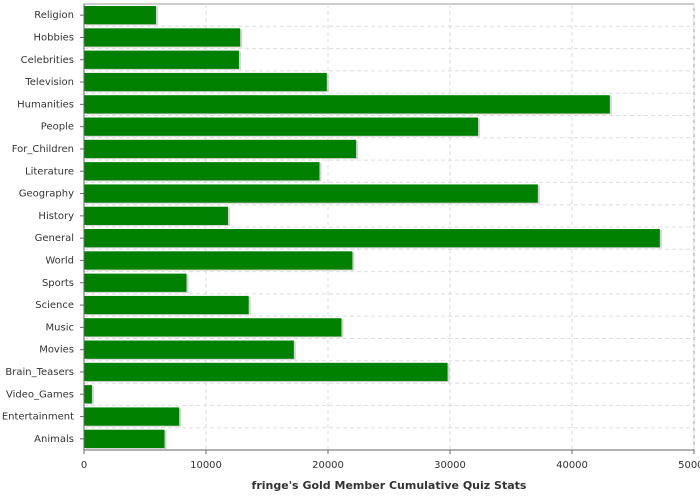  What do you see at coordinates (54, 305) in the screenshot?
I see `y-tick-label: Science` at bounding box center [54, 305].